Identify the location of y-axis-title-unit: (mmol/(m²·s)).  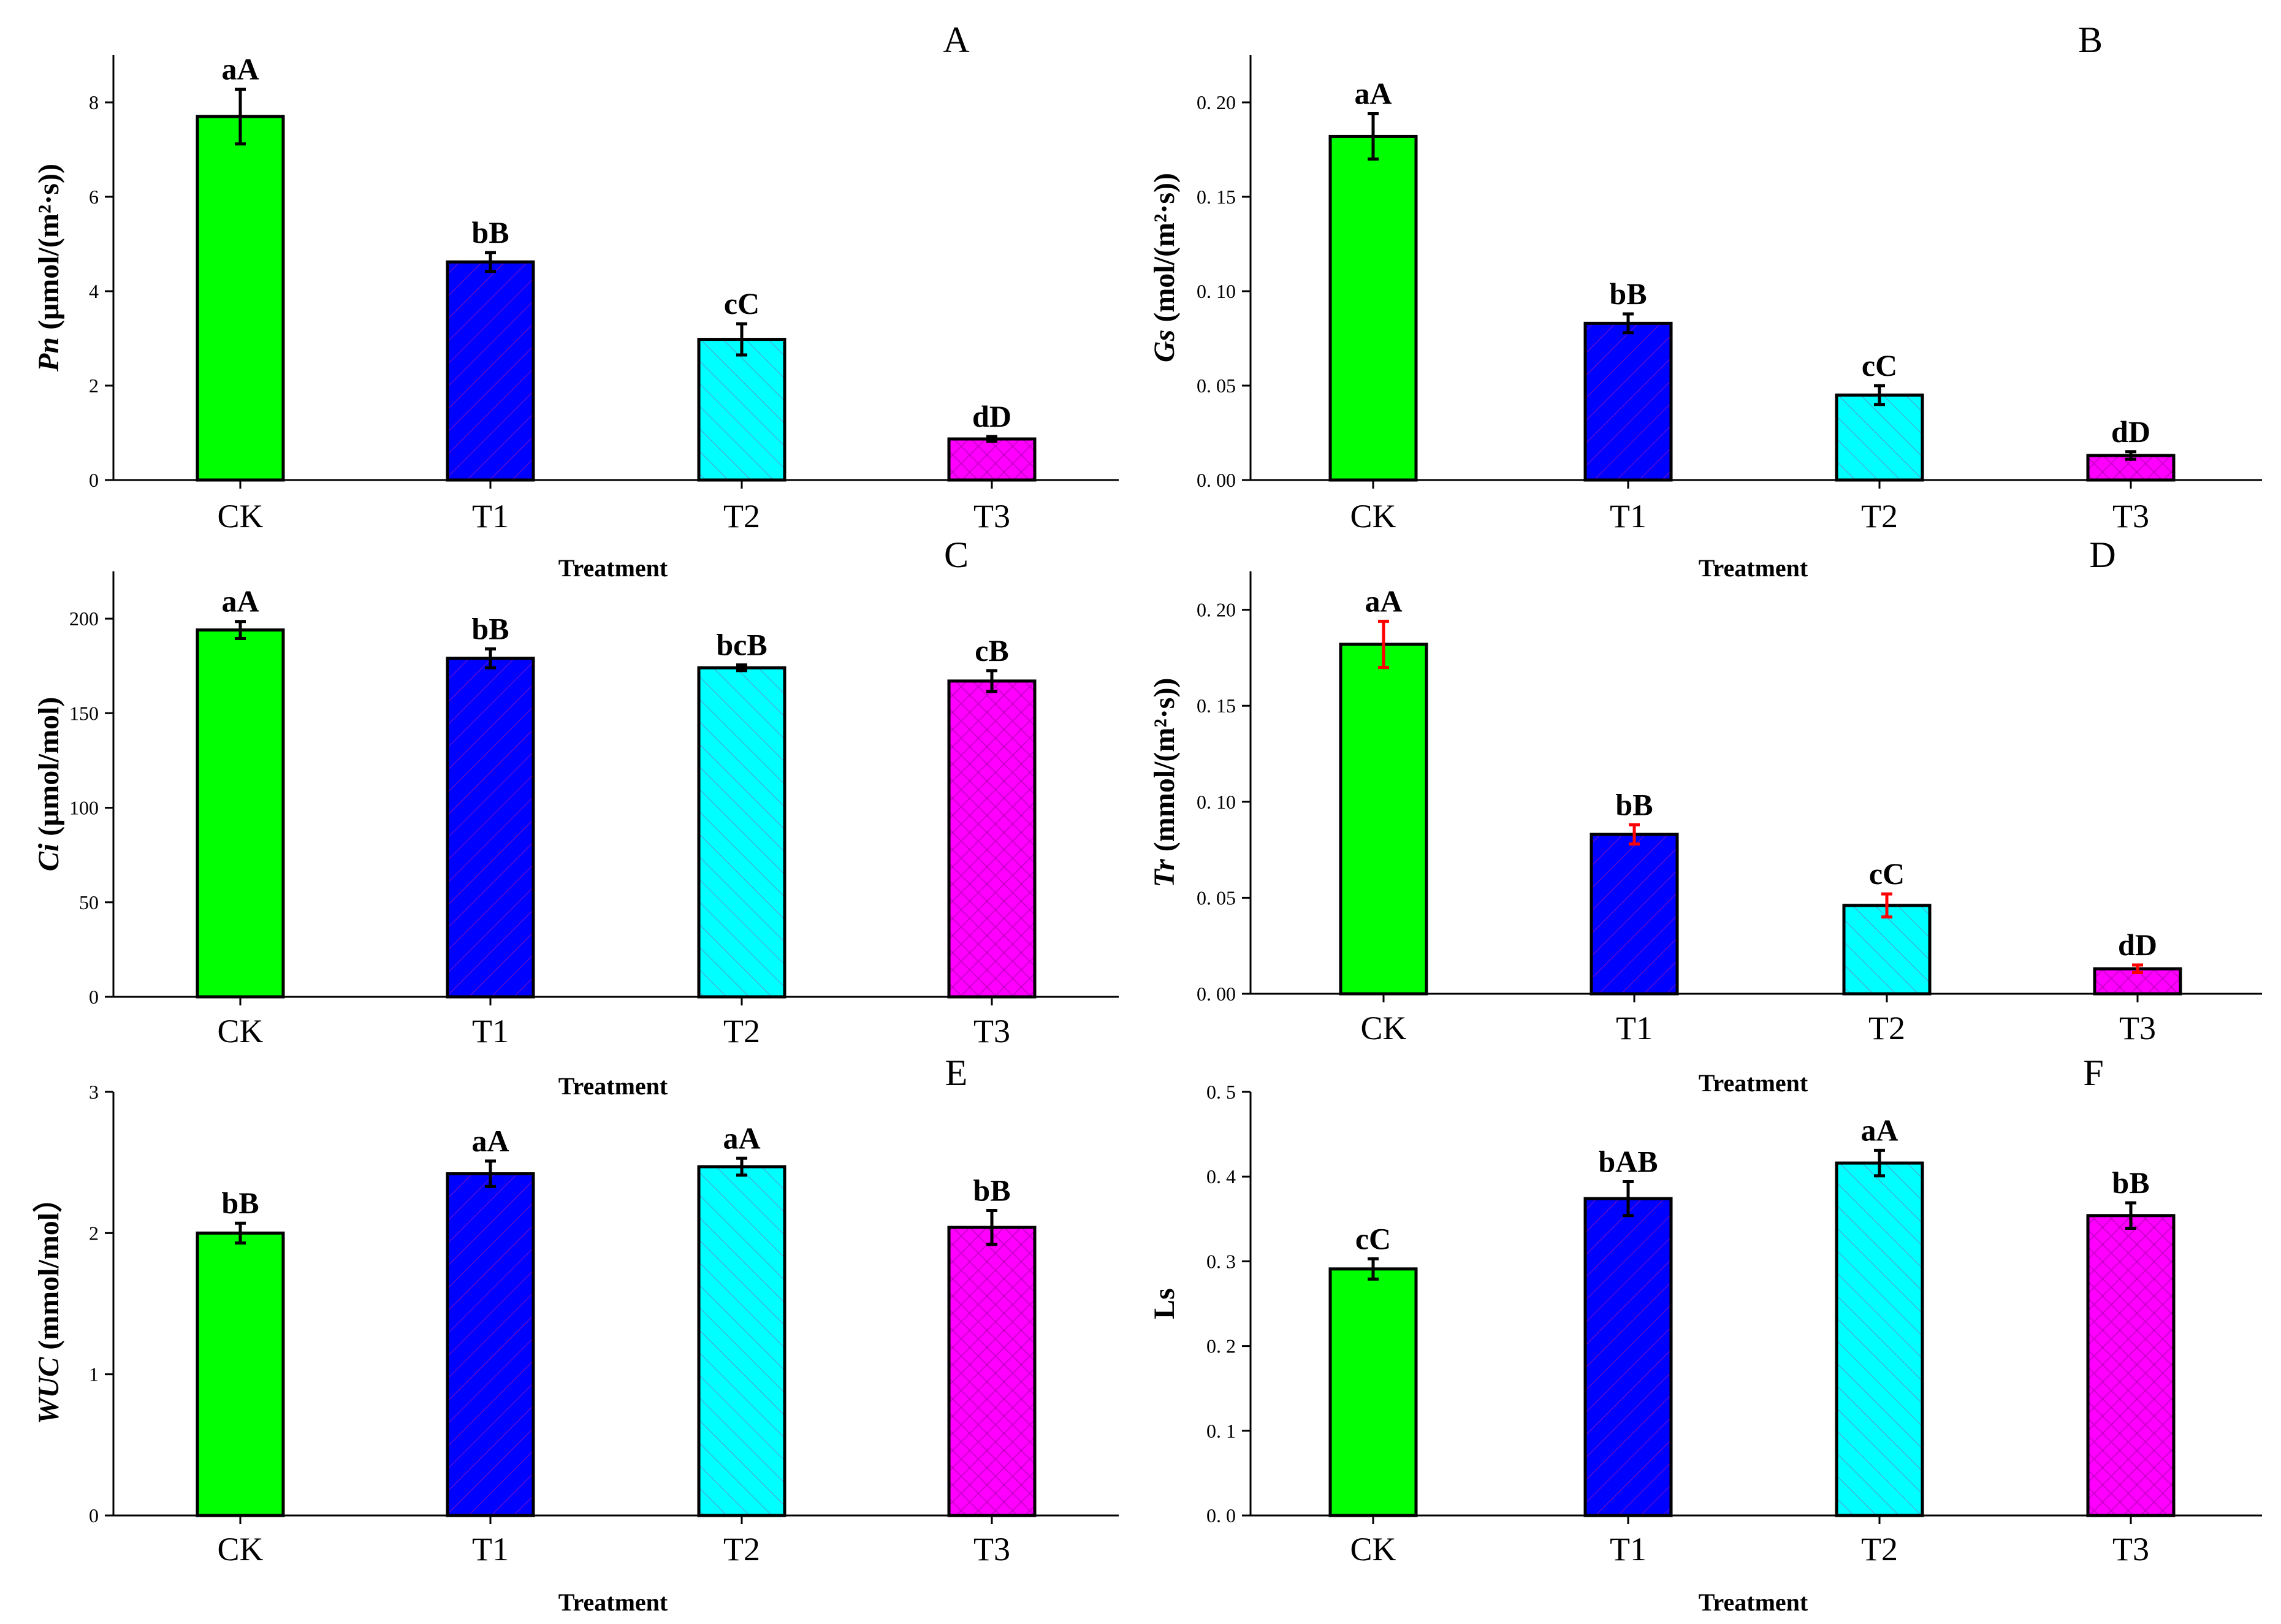
(1164, 769).